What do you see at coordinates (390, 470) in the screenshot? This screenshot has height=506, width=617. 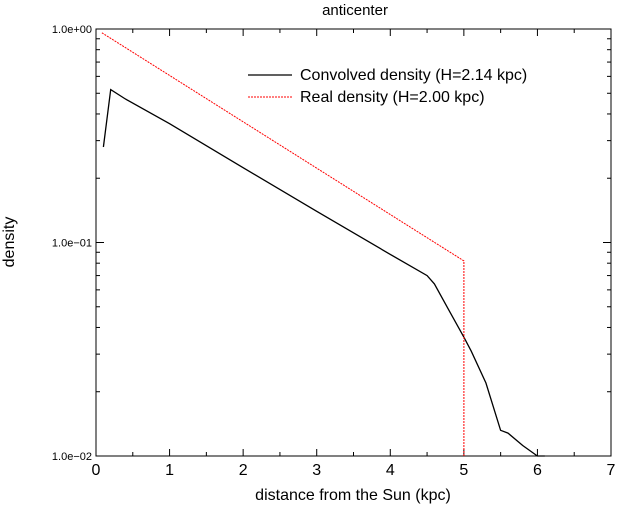 I see `x-tick-label: 4` at bounding box center [390, 470].